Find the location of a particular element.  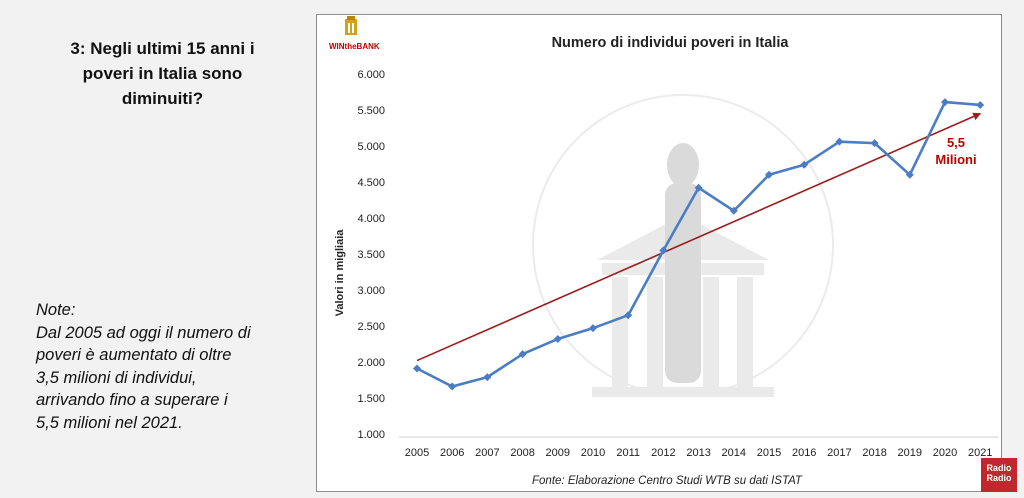

question-line: poveri in Italia sono is located at coordinates (162, 73).